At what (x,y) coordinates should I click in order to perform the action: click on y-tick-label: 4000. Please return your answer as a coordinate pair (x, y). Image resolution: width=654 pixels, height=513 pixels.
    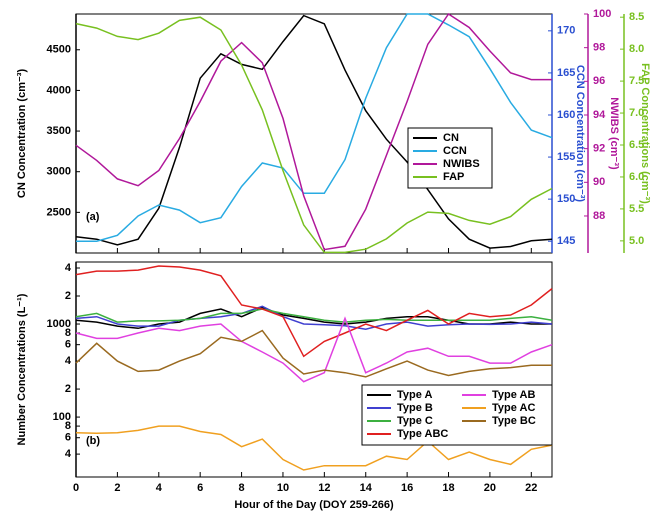
    Looking at the image, I should click on (59, 90).